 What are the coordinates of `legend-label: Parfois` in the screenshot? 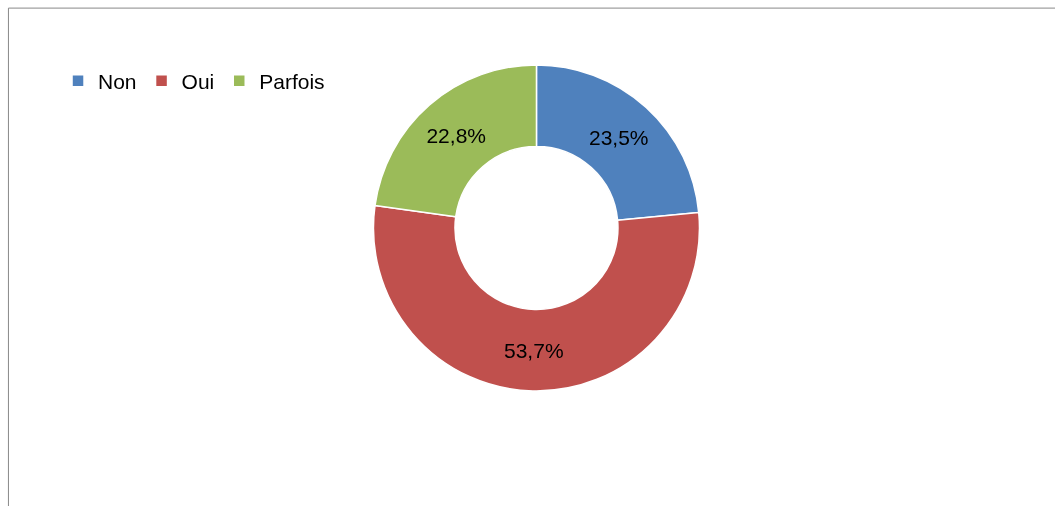 It's located at (292, 82).